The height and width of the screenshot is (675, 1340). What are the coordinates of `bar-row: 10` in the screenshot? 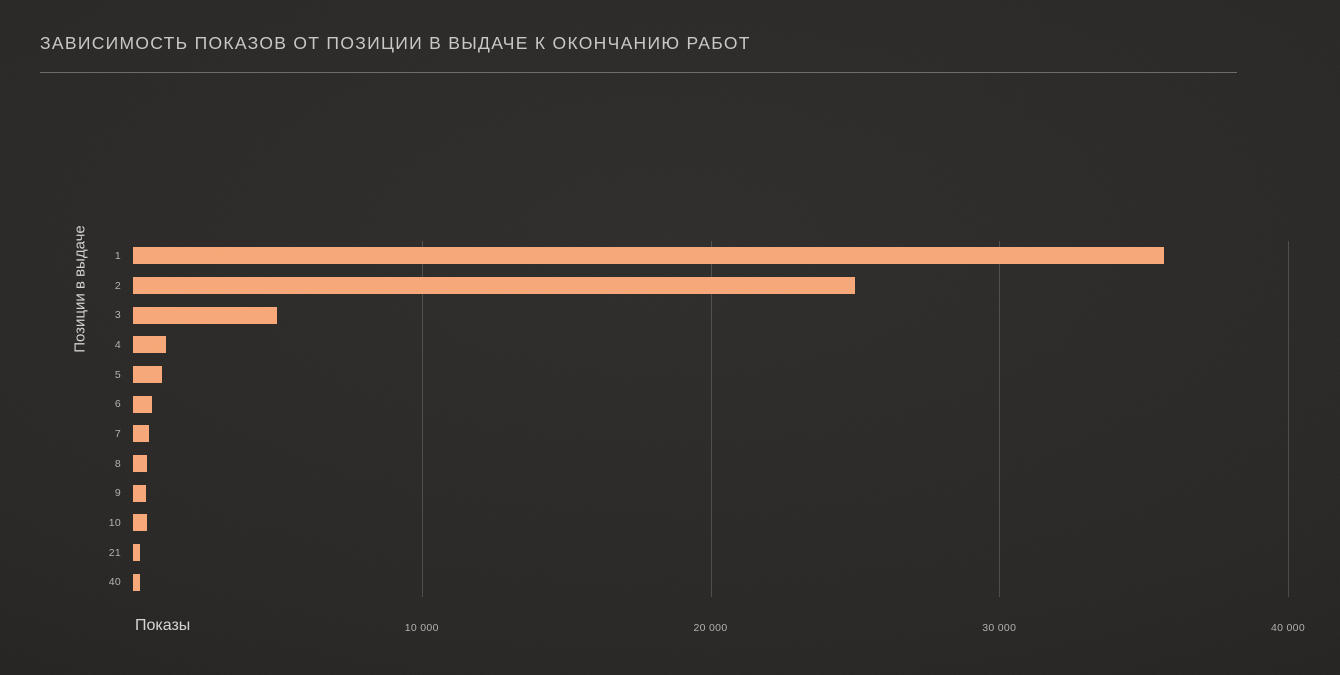 It's located at (698, 523).